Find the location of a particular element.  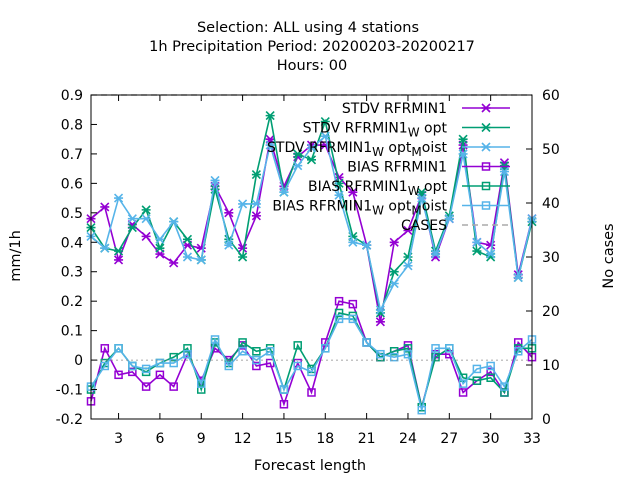

legend-label: STDV RFRMIN1W optMoist is located at coordinates (357, 149).